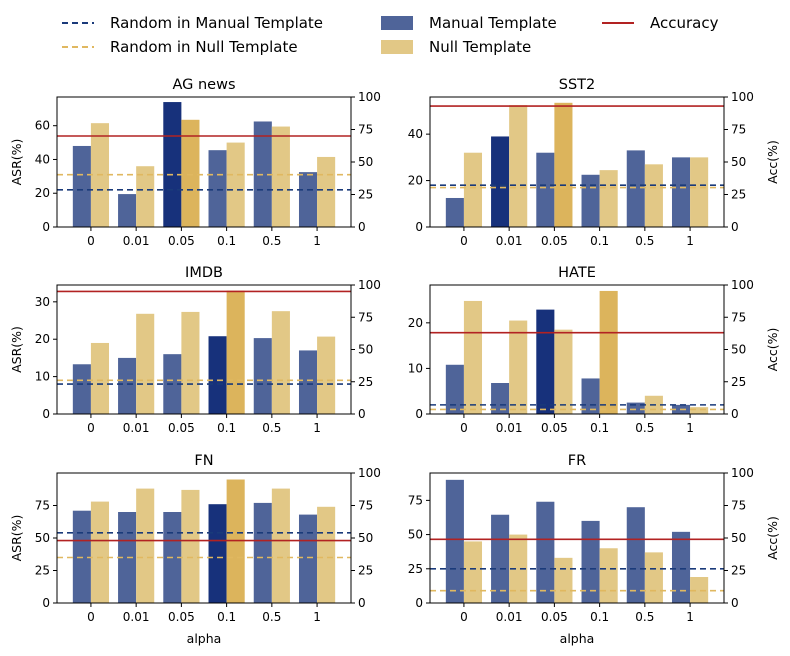 The height and width of the screenshot is (656, 790). What do you see at coordinates (42, 538) in the screenshot?
I see `ytick-label: 50` at bounding box center [42, 538].